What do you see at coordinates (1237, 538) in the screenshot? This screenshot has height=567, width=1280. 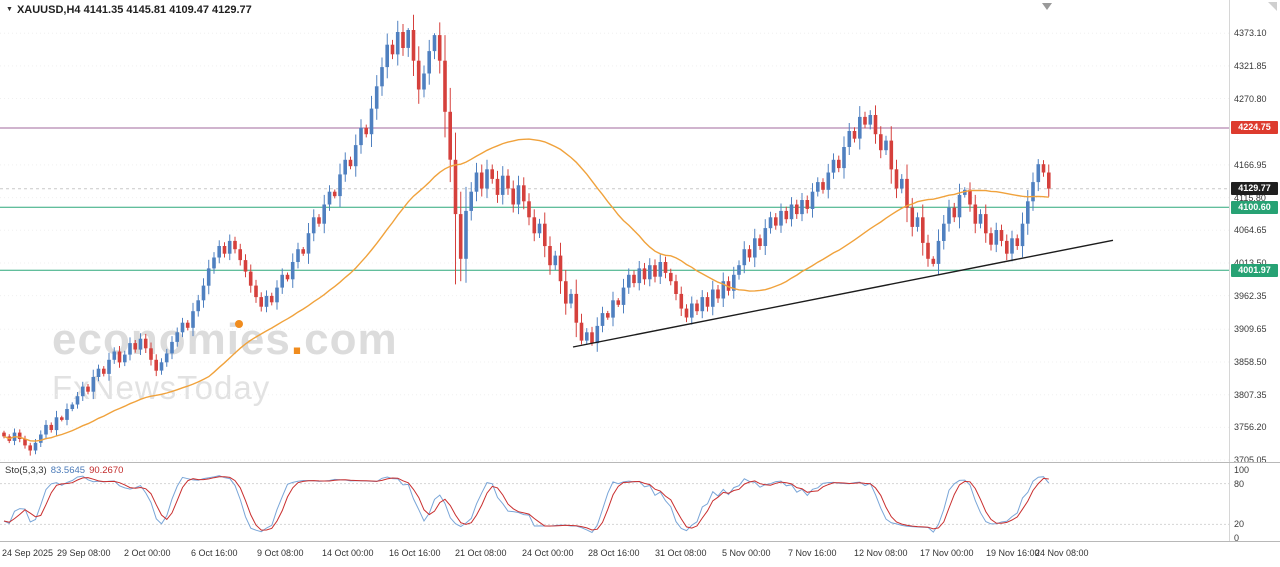 I see `indicator-level-label: 0` at bounding box center [1237, 538].